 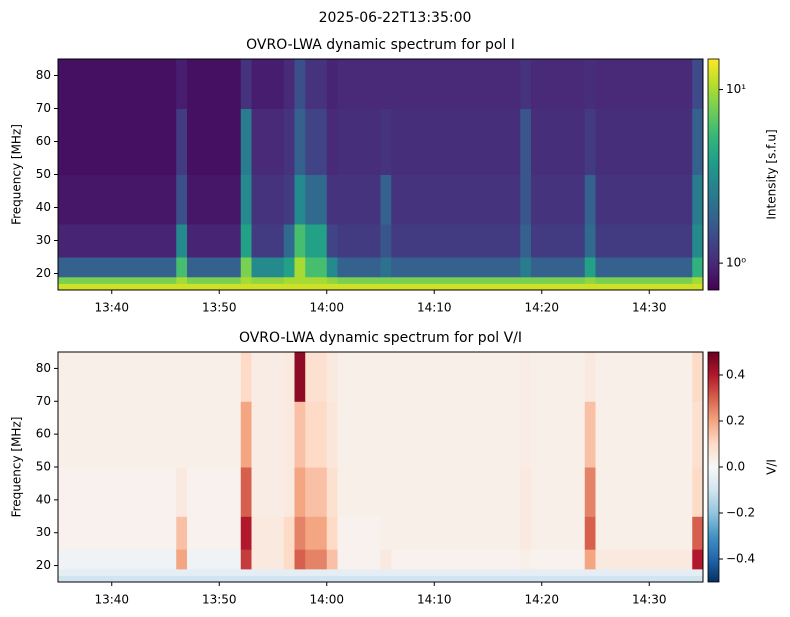 What do you see at coordinates (395, 18) in the screenshot?
I see `figure-title: 2025-06-22T13:35:00` at bounding box center [395, 18].